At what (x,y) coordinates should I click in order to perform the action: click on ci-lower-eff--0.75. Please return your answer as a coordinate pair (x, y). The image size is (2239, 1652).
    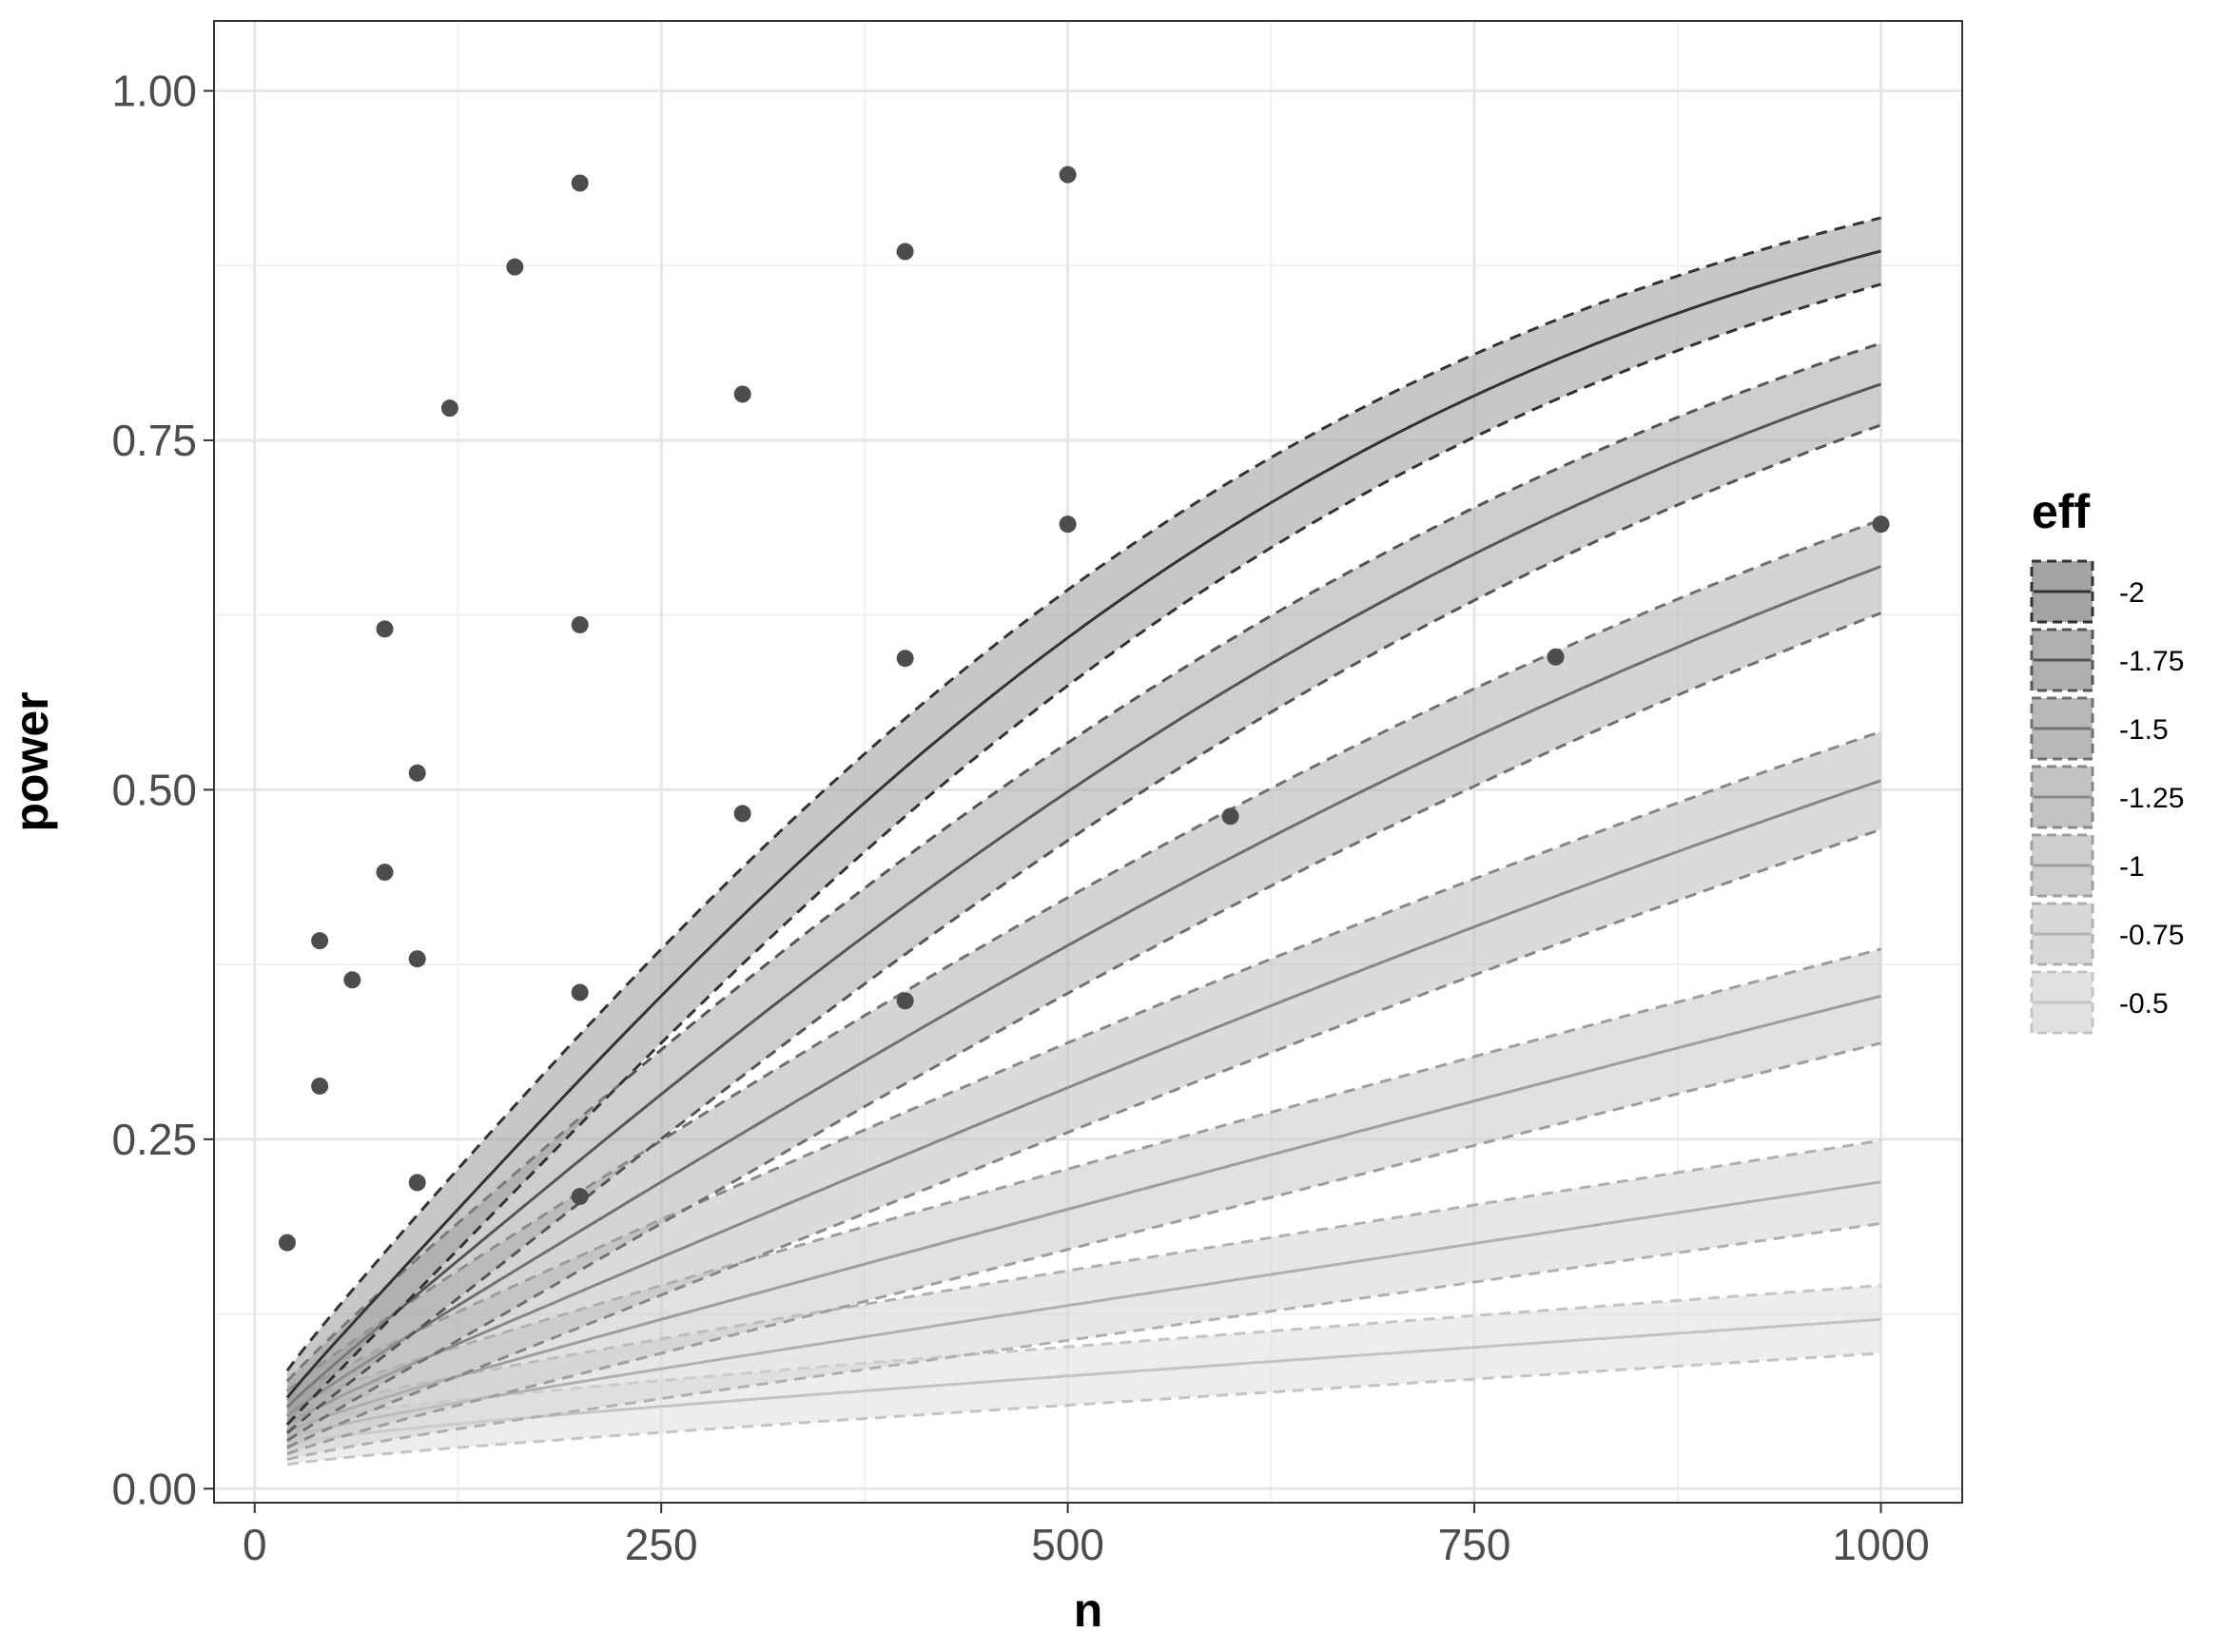
    Looking at the image, I should click on (1083, 1341).